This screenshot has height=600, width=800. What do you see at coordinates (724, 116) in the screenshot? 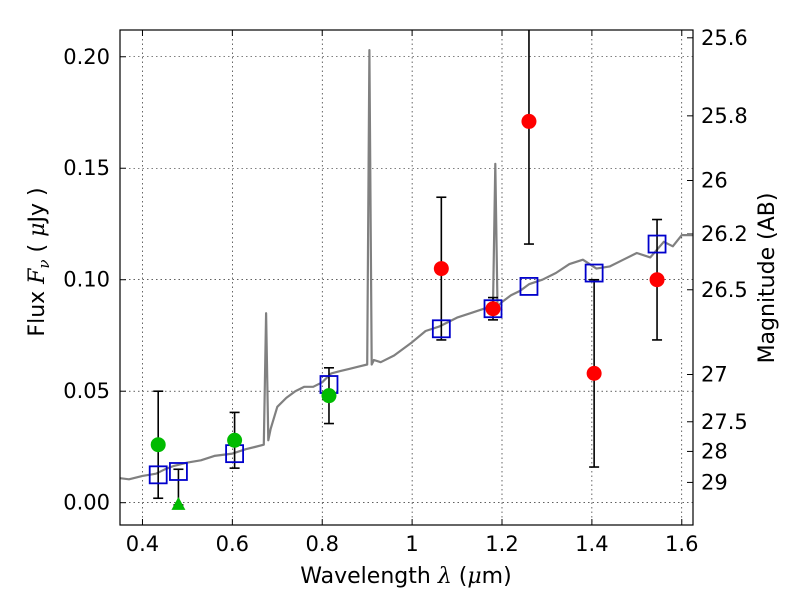
I see `y2-tick-label: 25.8` at bounding box center [724, 116].